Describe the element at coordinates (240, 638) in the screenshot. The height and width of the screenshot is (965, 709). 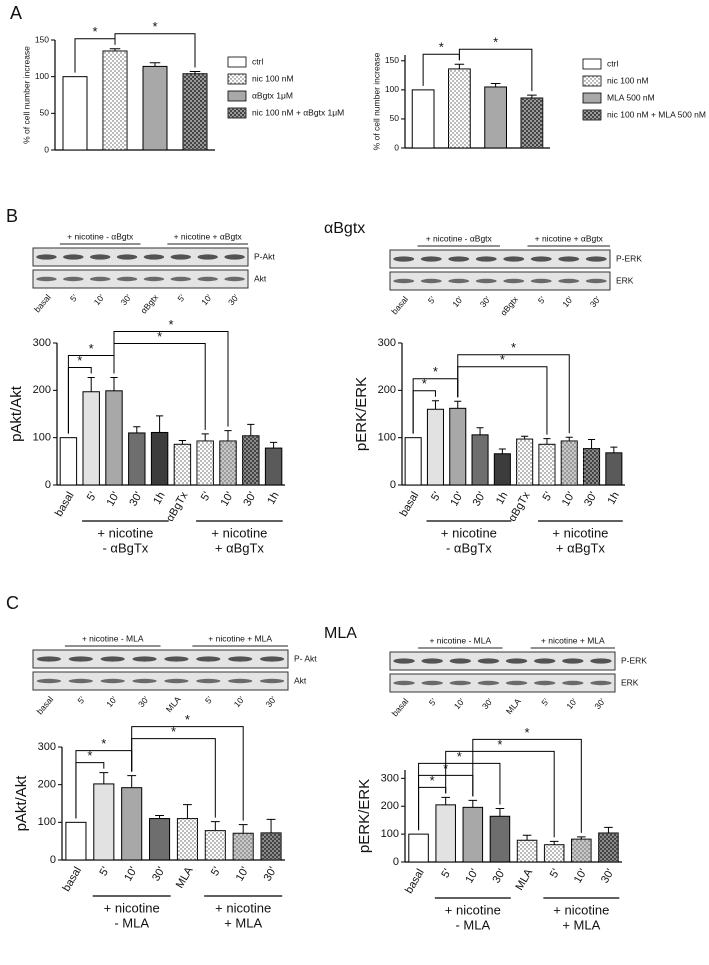
I see `blot-group-label: + nicotine + MLA` at that location.